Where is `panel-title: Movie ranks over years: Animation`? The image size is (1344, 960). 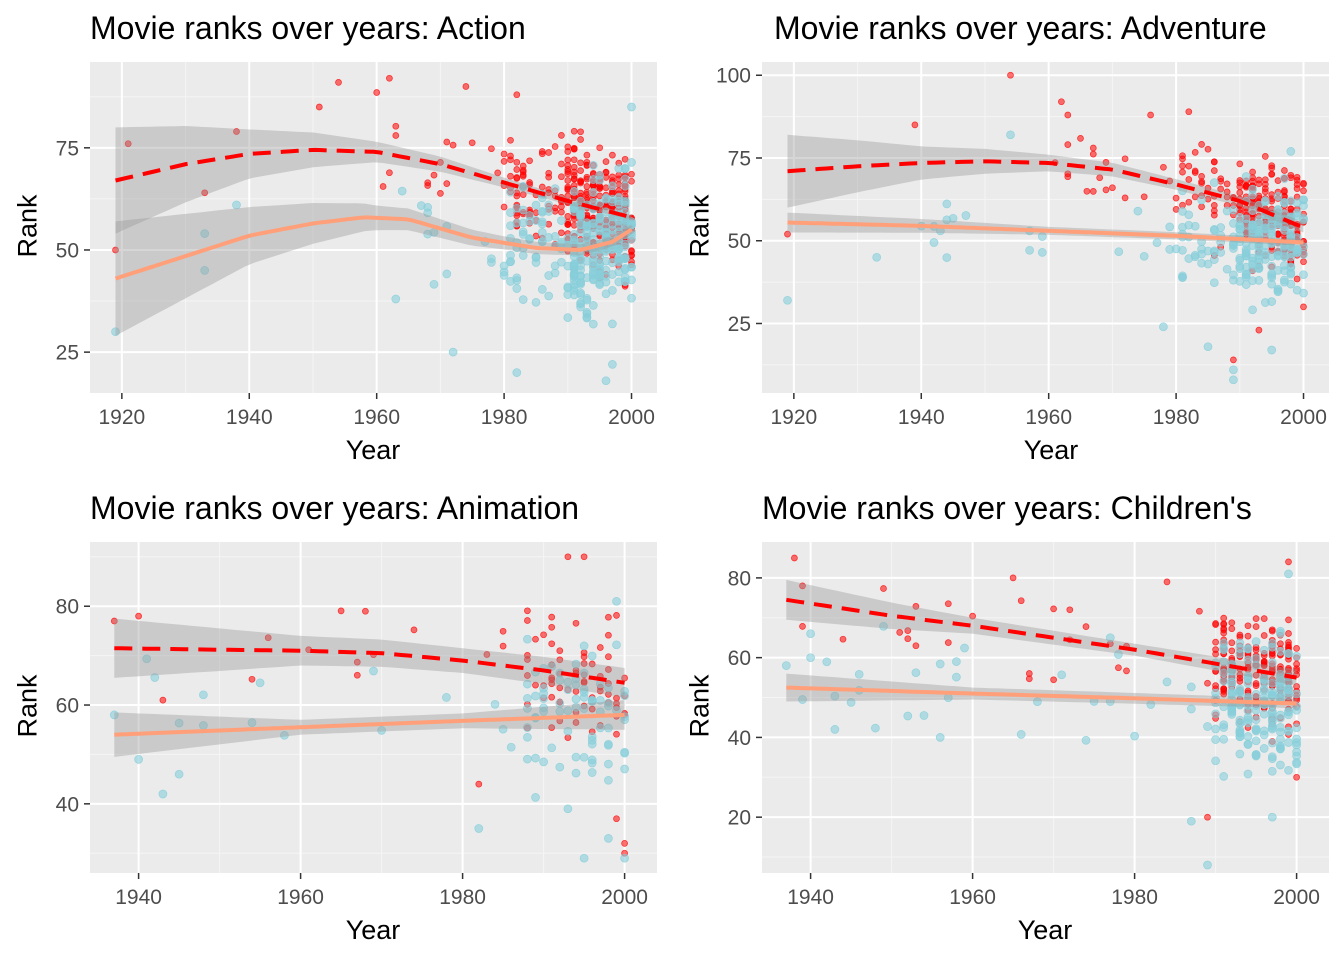 panel-title: Movie ranks over years: Animation is located at coordinates (335, 508).